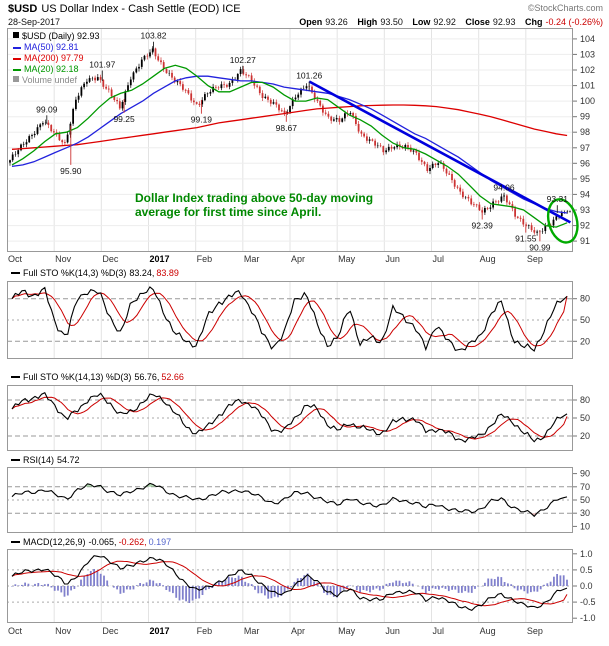  Describe the element at coordinates (307, 586) in the screenshot. I see `macd-chart: 1.0 0.5 0.0 -0.5 -1.0` at that location.